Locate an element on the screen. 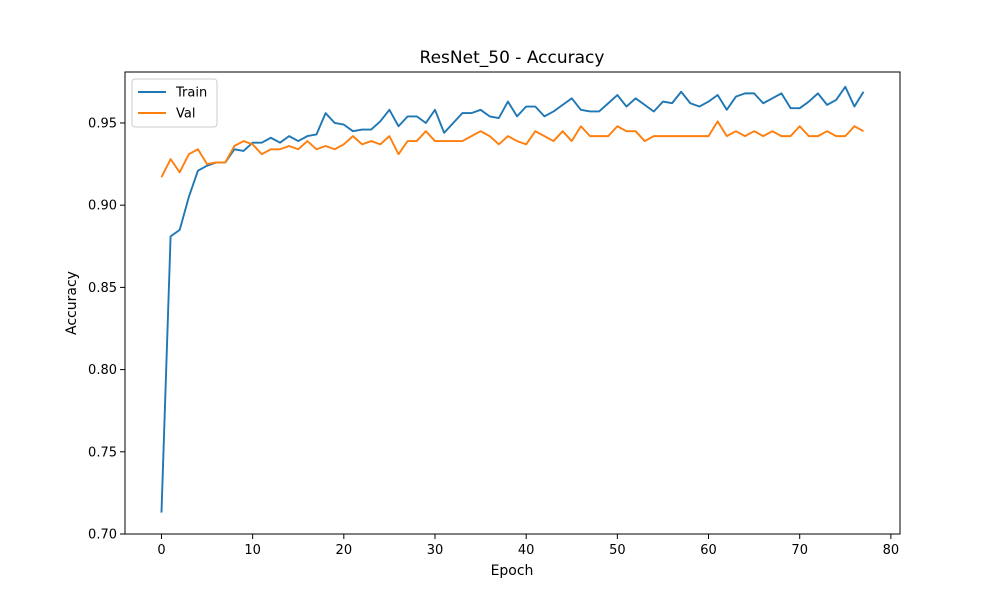 The height and width of the screenshot is (600, 1000). x-tick-label: 30 is located at coordinates (435, 550).